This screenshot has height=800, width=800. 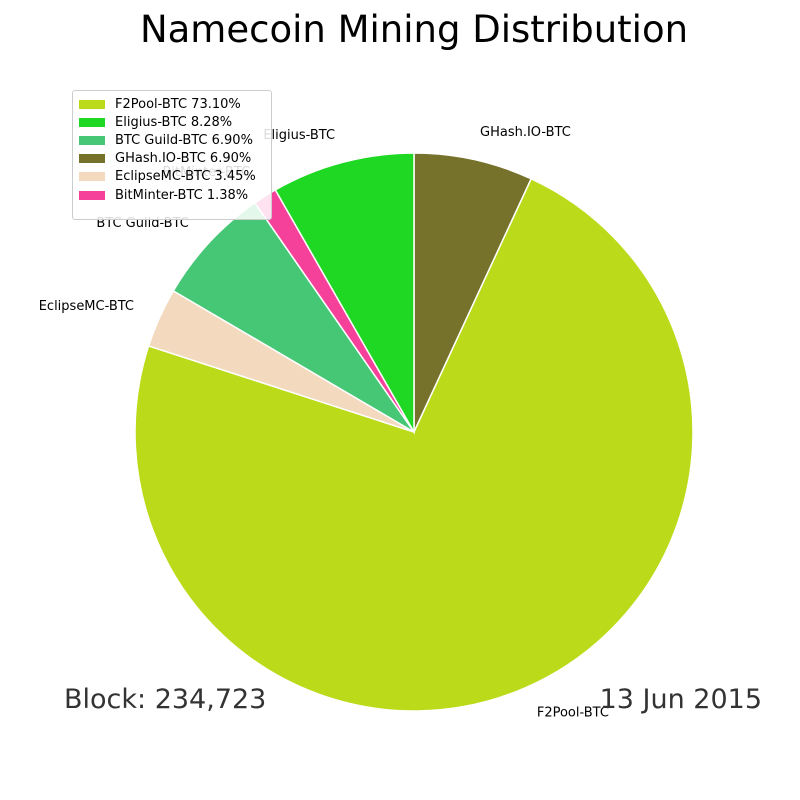 I want to click on legend-label: EclipseMC-BTC 3.45%, so click(x=185, y=177).